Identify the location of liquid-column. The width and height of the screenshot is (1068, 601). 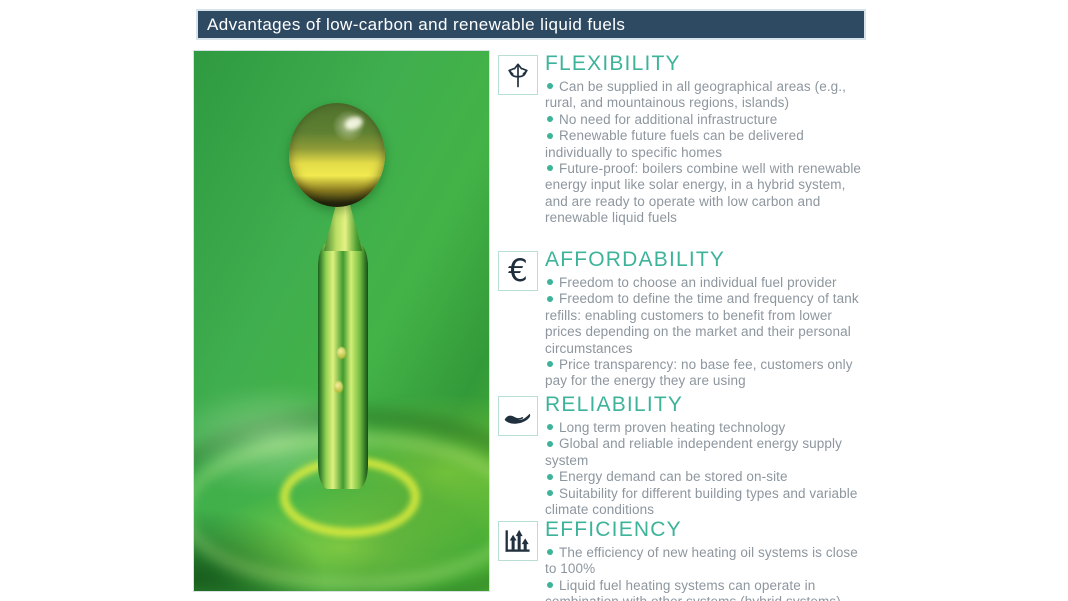
(343, 366).